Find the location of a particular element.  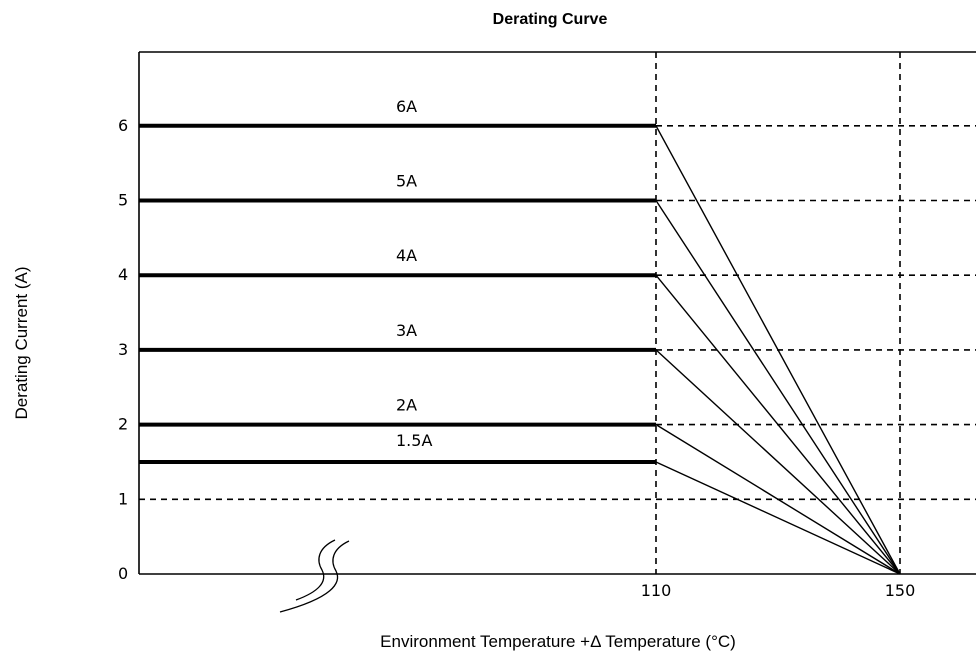

y-tick-2: 2 is located at coordinates (123, 424).